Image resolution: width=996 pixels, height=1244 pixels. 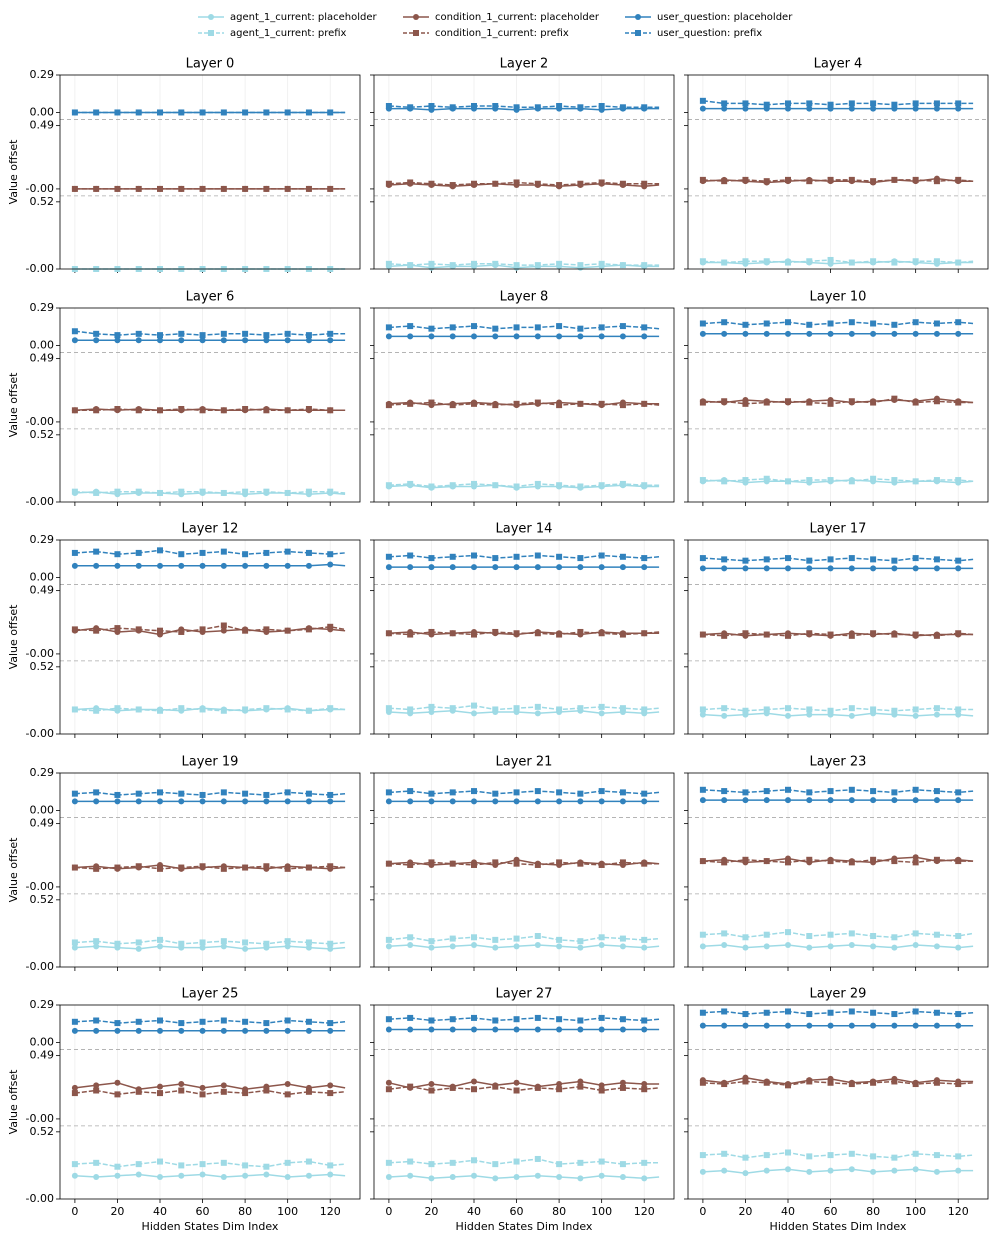 I want to click on x-tick-label: 120, so click(x=958, y=1211).